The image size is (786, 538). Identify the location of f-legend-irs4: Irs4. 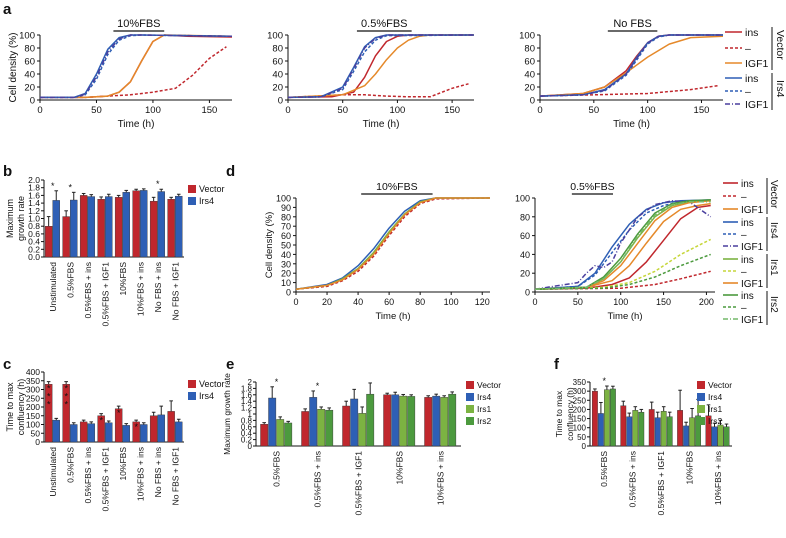
(715, 397).